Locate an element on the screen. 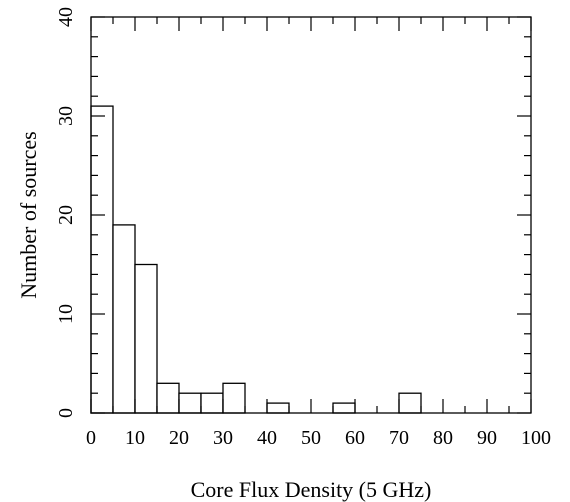  y-tick-label: 0 is located at coordinates (66, 413).